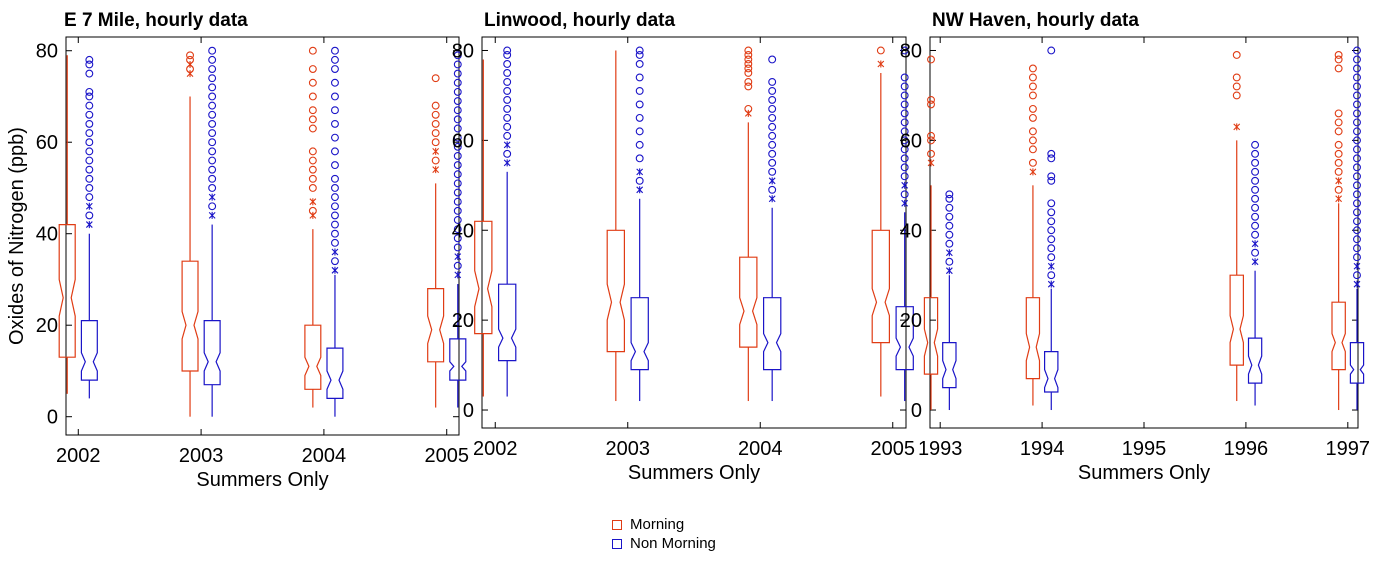 The height and width of the screenshot is (563, 1378). Describe the element at coordinates (212, 231) in the screenshot. I see `box-1-2003` at that location.